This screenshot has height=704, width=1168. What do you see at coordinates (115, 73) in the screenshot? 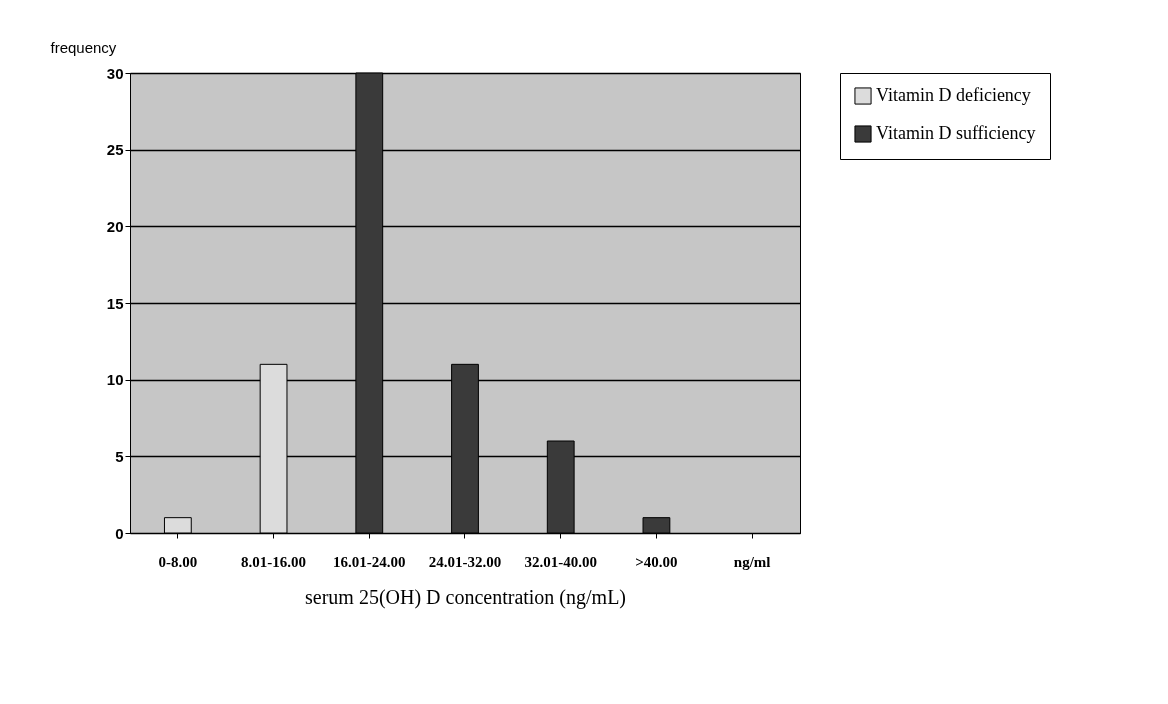
I see `y-tick-label: 30` at bounding box center [115, 73].